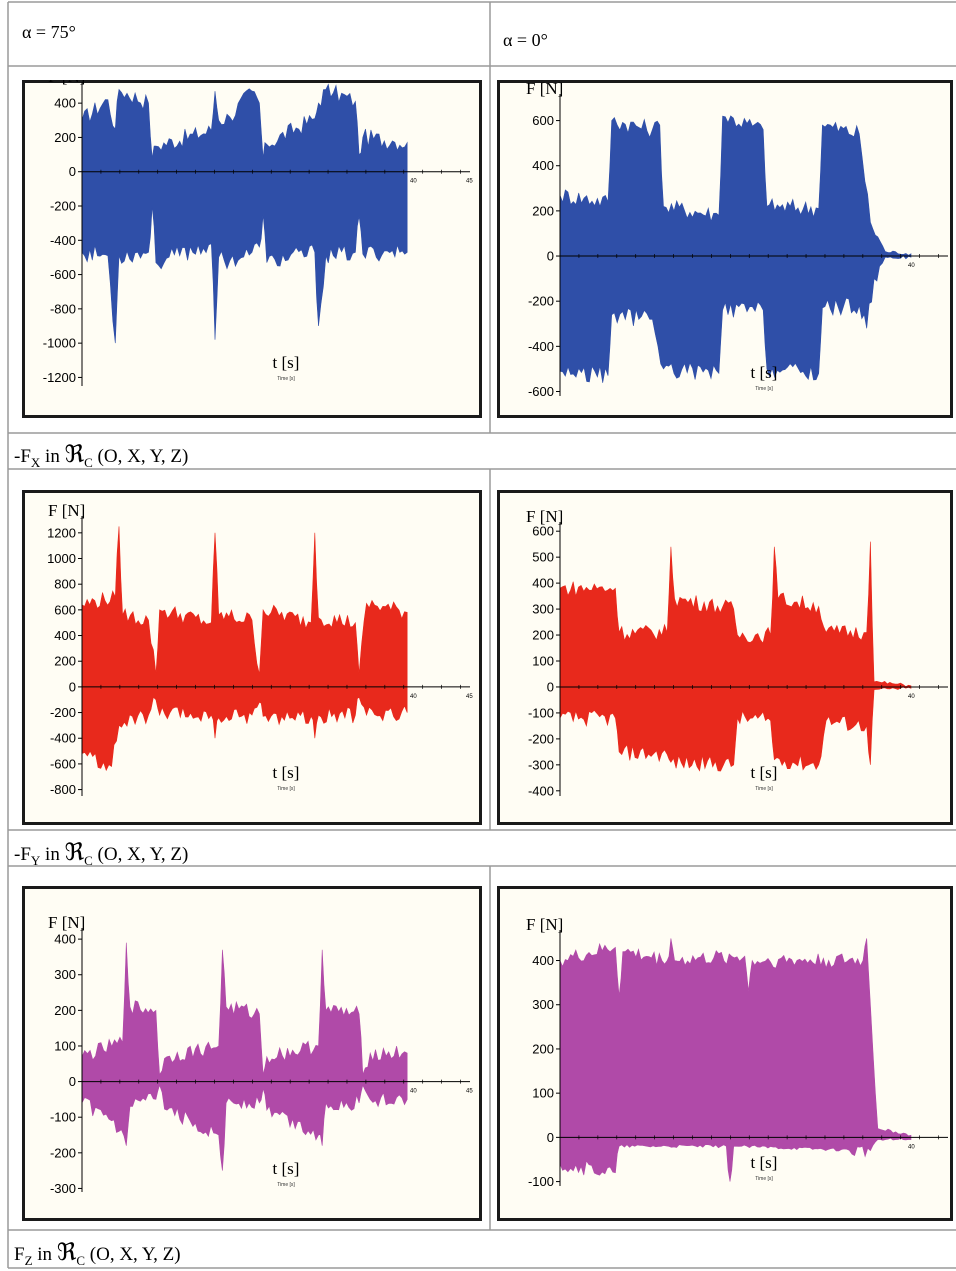  What do you see at coordinates (65, 584) in the screenshot?
I see `y-tick-label: 800` at bounding box center [65, 584].